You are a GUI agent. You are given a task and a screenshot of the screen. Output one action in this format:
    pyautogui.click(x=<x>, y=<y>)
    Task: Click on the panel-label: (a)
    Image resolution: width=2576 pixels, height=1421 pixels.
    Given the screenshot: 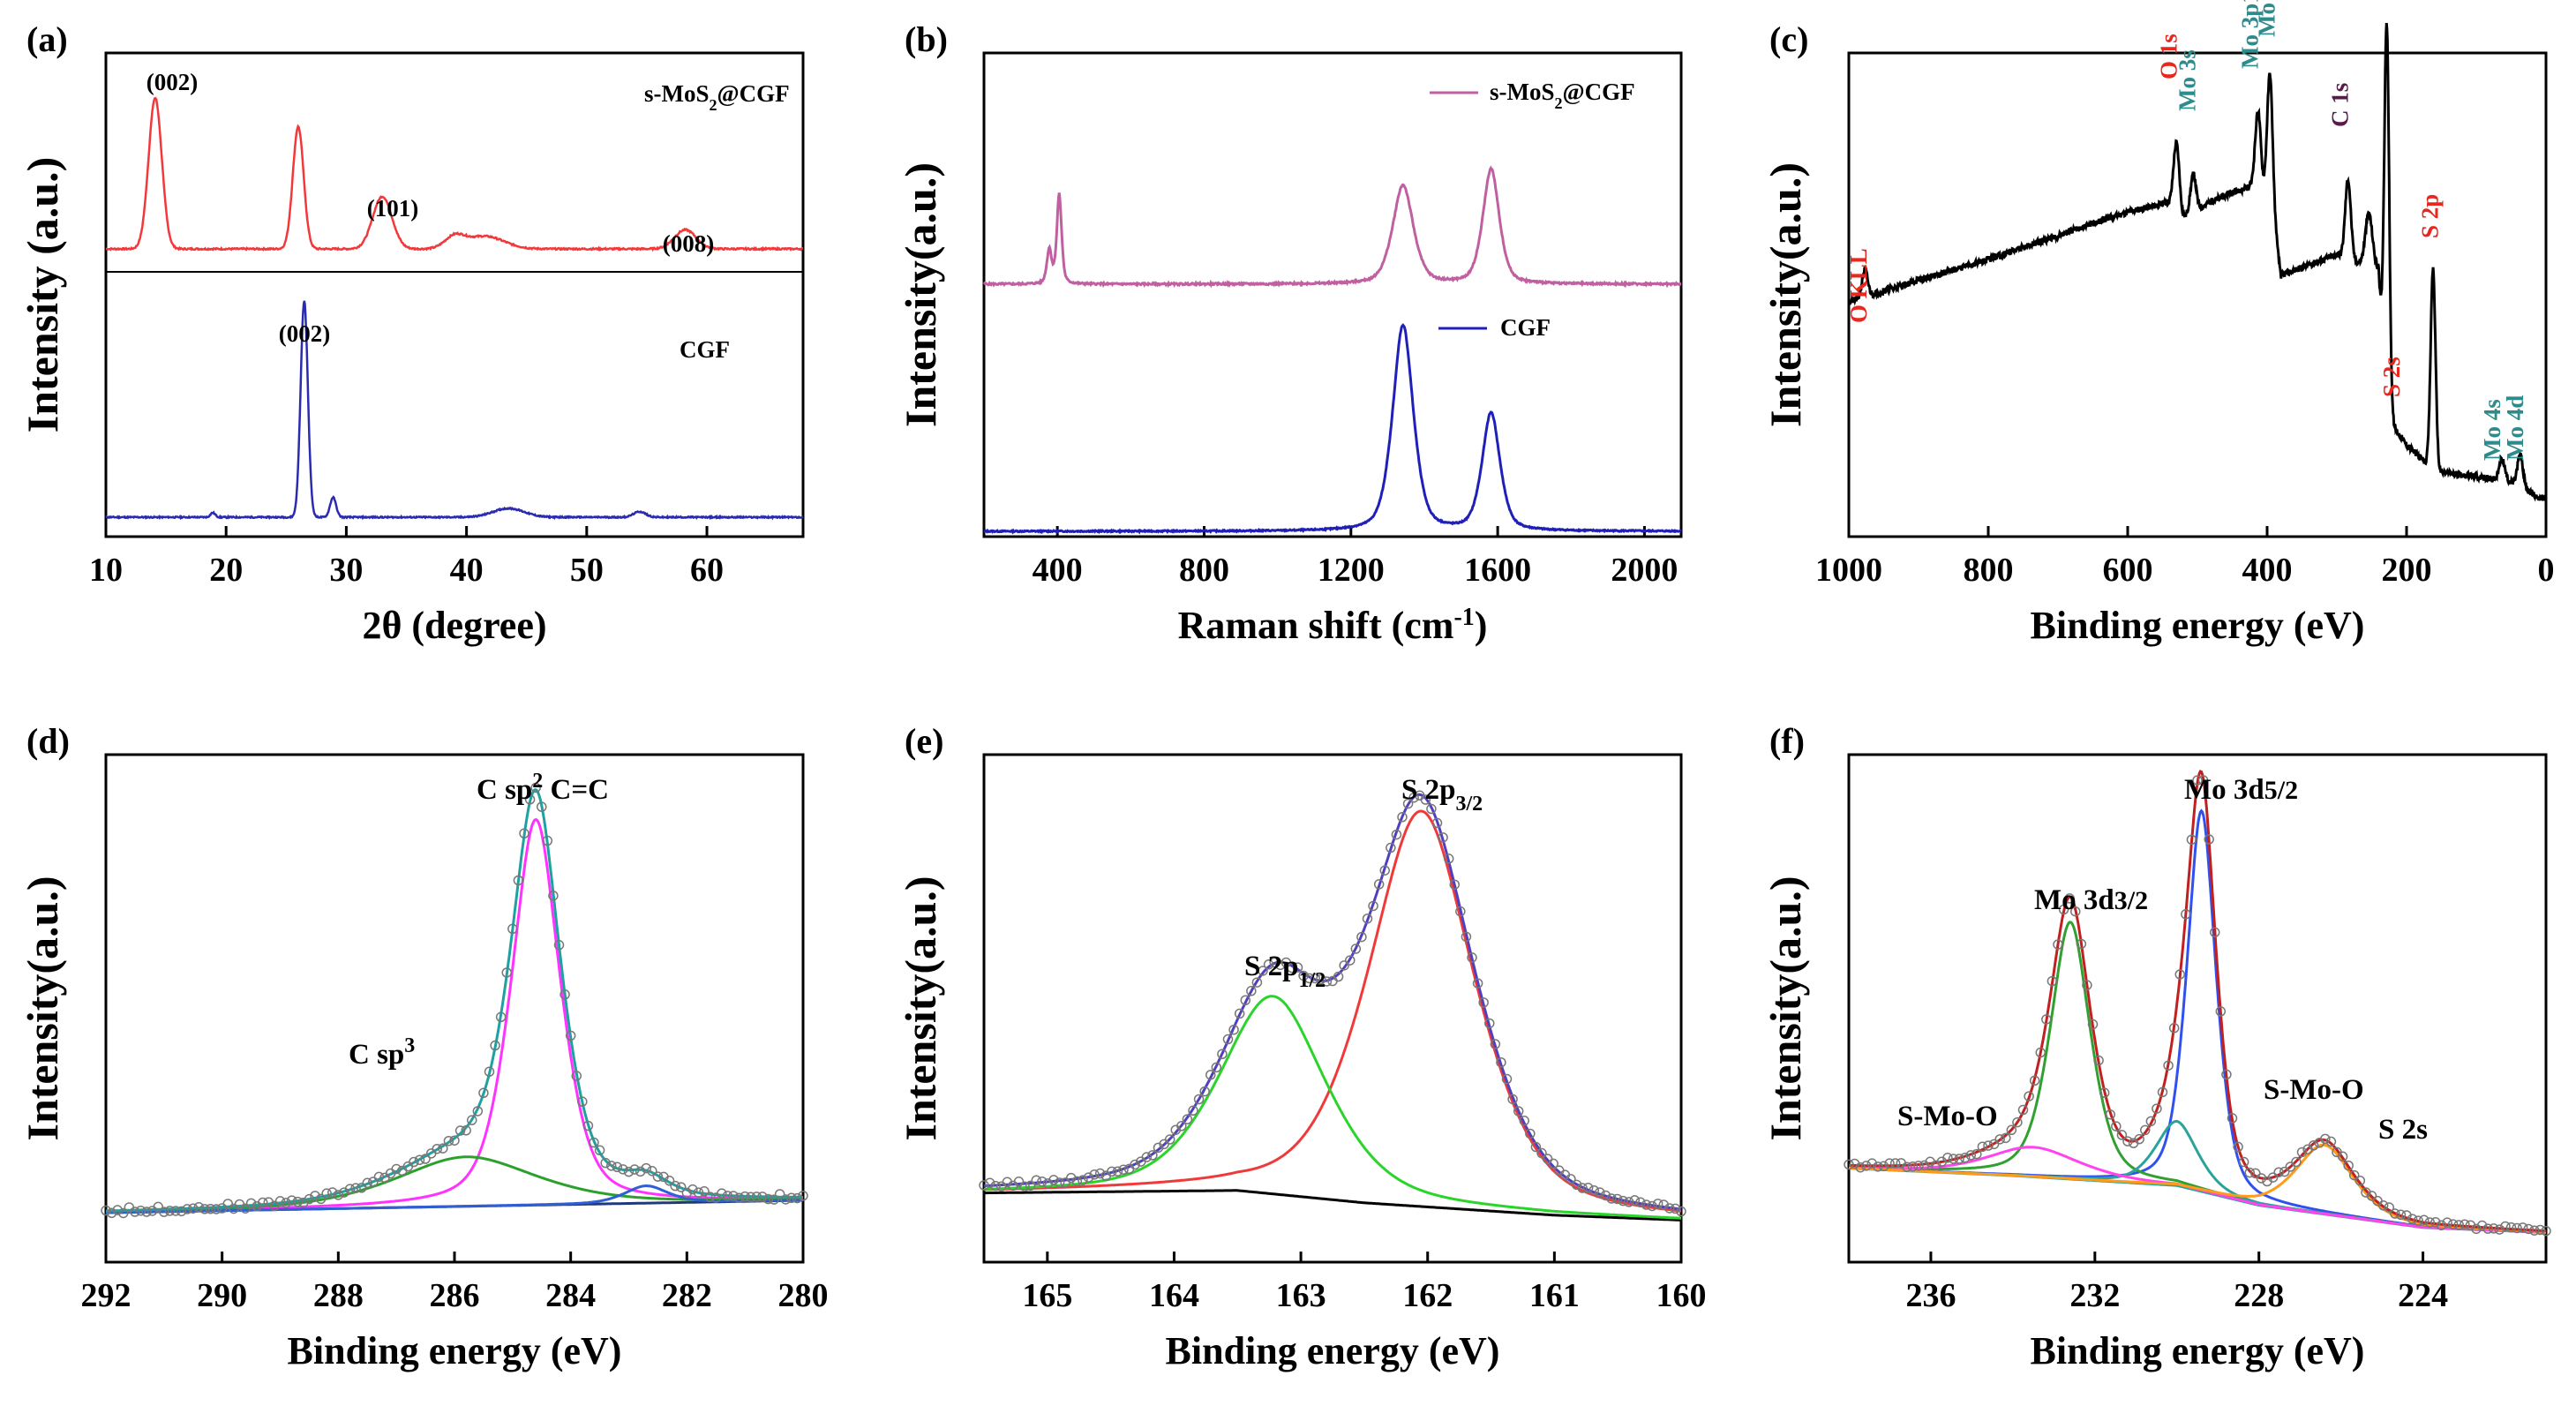 What is the action you would take?
    pyautogui.click(x=47, y=39)
    